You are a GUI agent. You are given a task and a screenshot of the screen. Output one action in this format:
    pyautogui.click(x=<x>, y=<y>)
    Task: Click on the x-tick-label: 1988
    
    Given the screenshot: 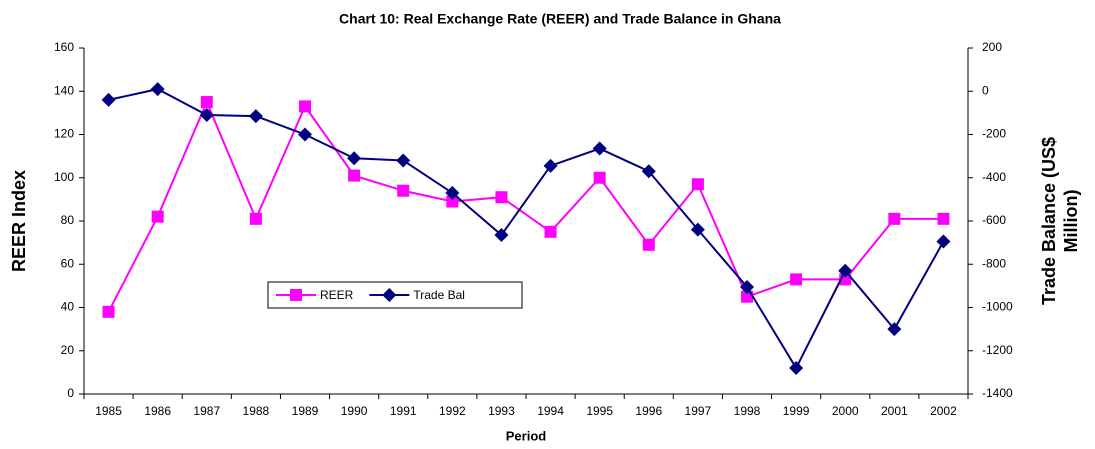 What is the action you would take?
    pyautogui.click(x=256, y=411)
    